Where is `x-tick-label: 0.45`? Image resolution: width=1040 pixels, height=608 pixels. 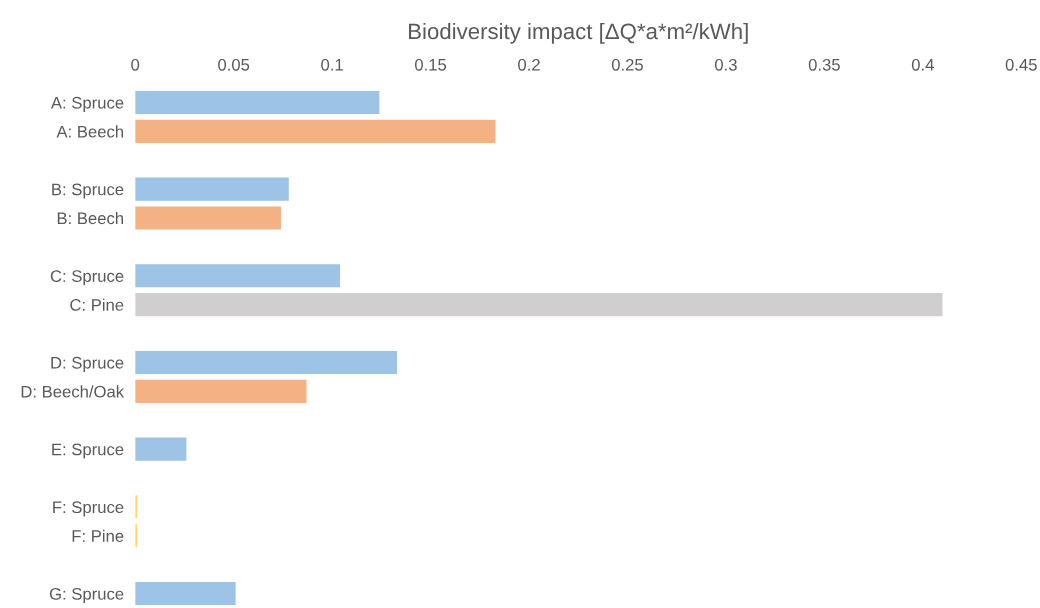 x-tick-label: 0.45 is located at coordinates (1021, 64).